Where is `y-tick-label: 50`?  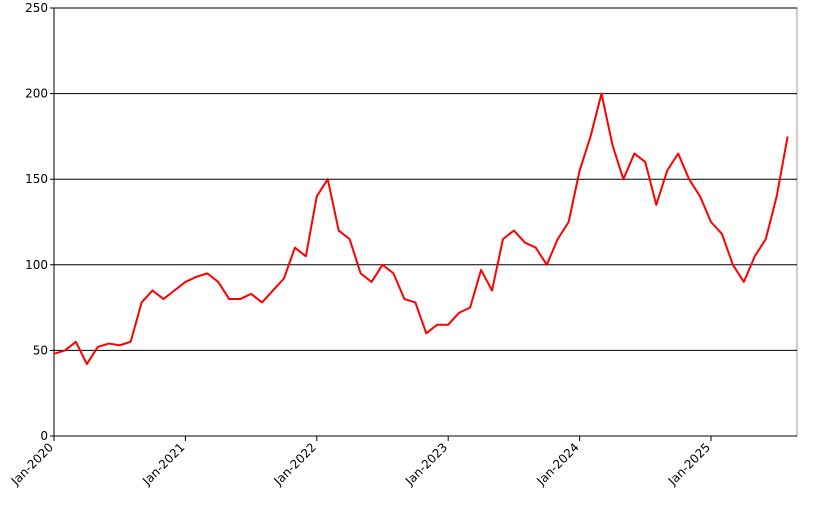
y-tick-label: 50 is located at coordinates (40, 350).